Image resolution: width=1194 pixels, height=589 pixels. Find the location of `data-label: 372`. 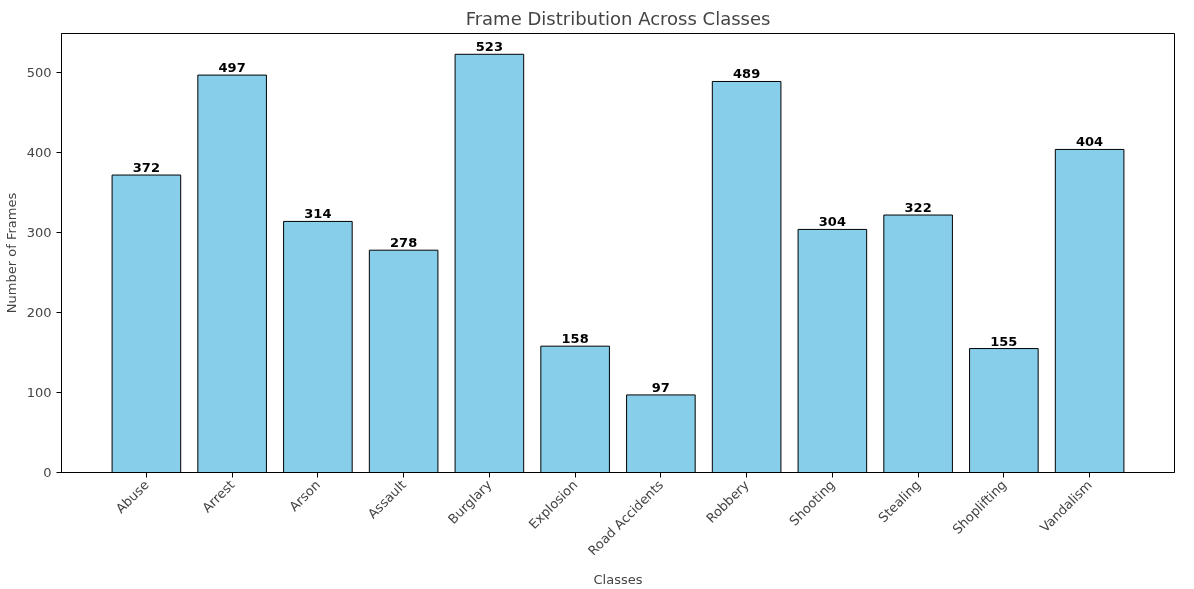

data-label: 372 is located at coordinates (146, 168).